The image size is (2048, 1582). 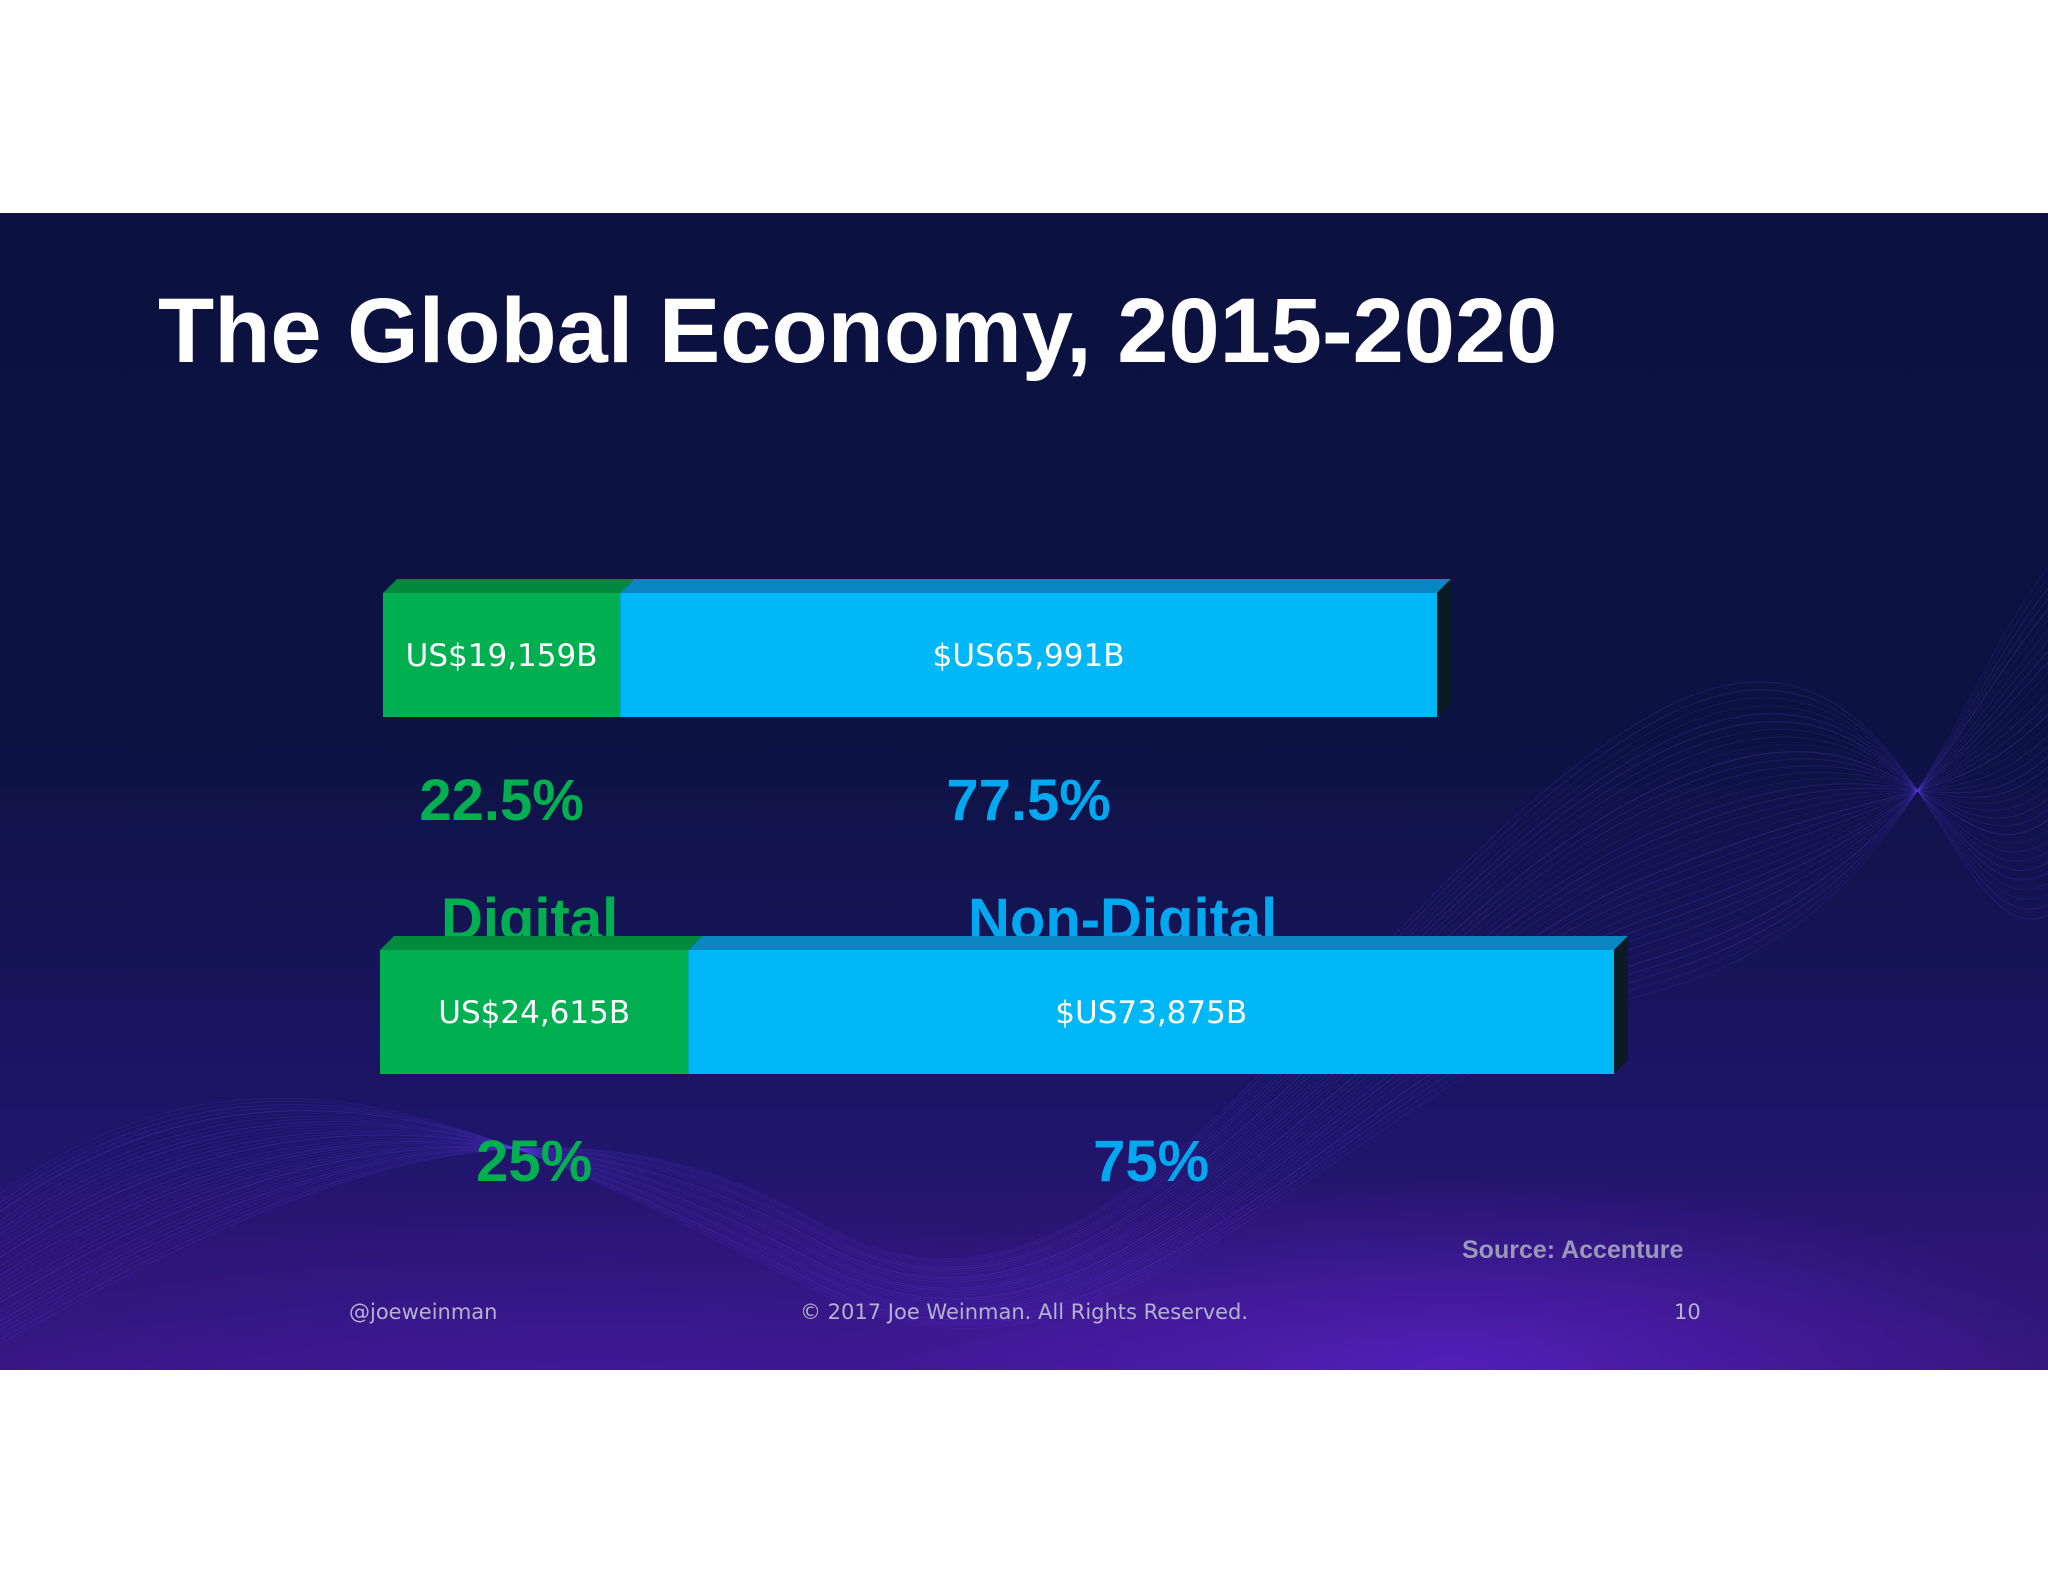 I want to click on bar-2-digital-top-face, so click(x=541, y=943).